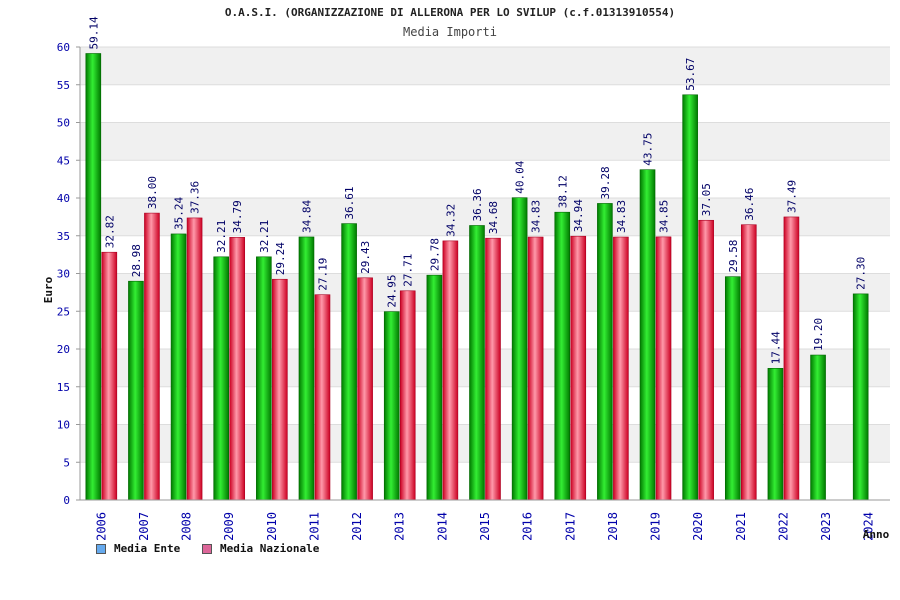 The image size is (900, 600). I want to click on x-tick-label: 2024, so click(869, 526).